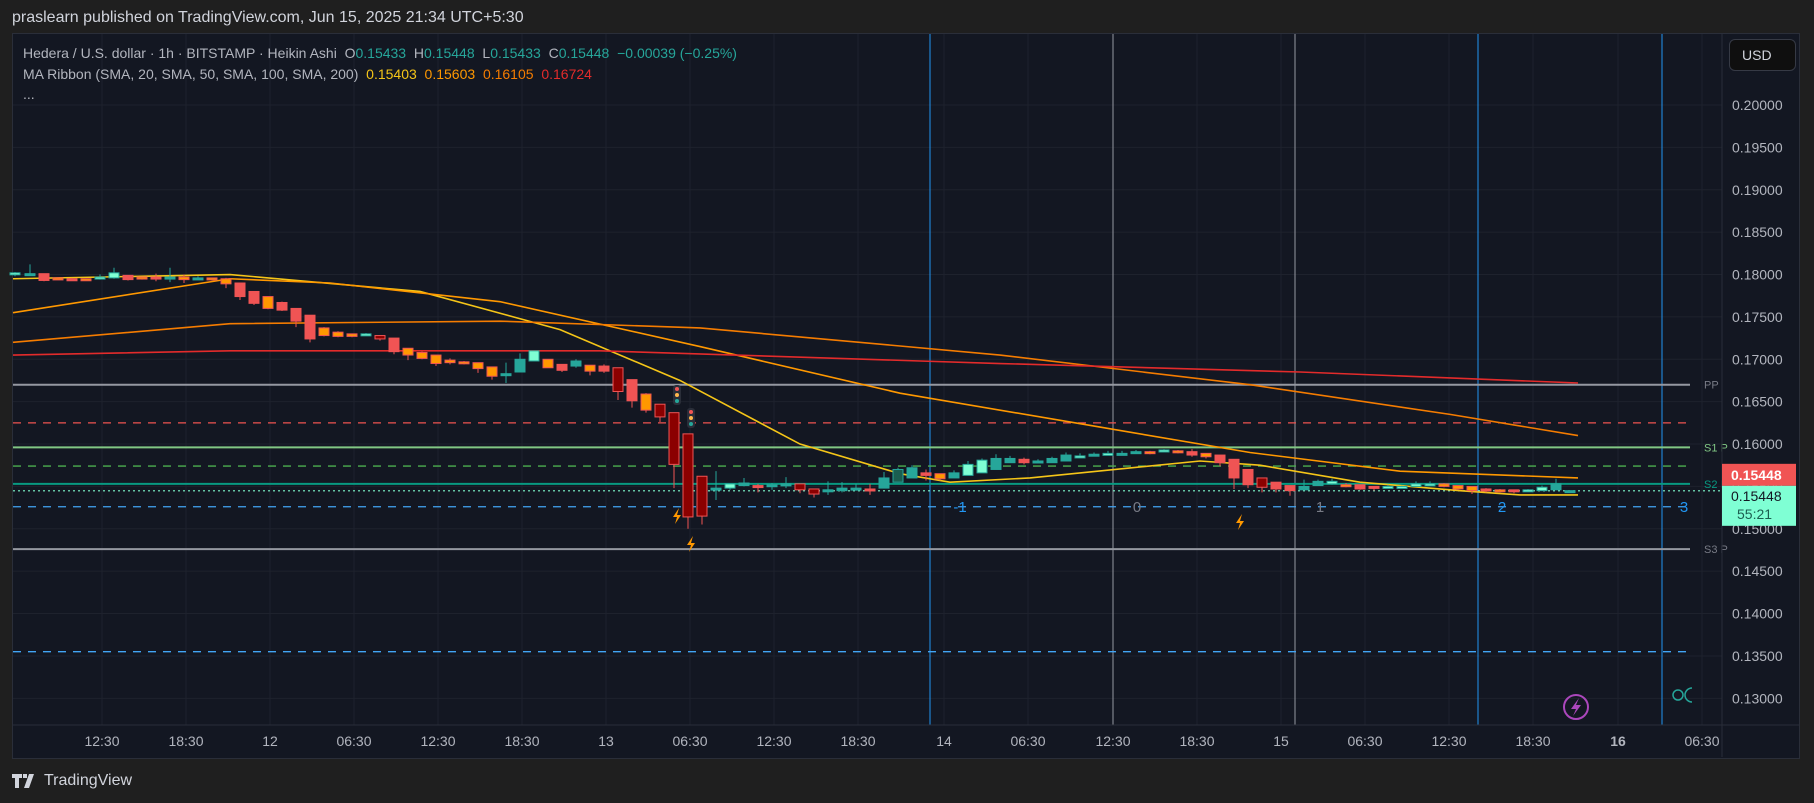  Describe the element at coordinates (1757, 359) in the screenshot. I see `price-tick: 0.17000` at that location.